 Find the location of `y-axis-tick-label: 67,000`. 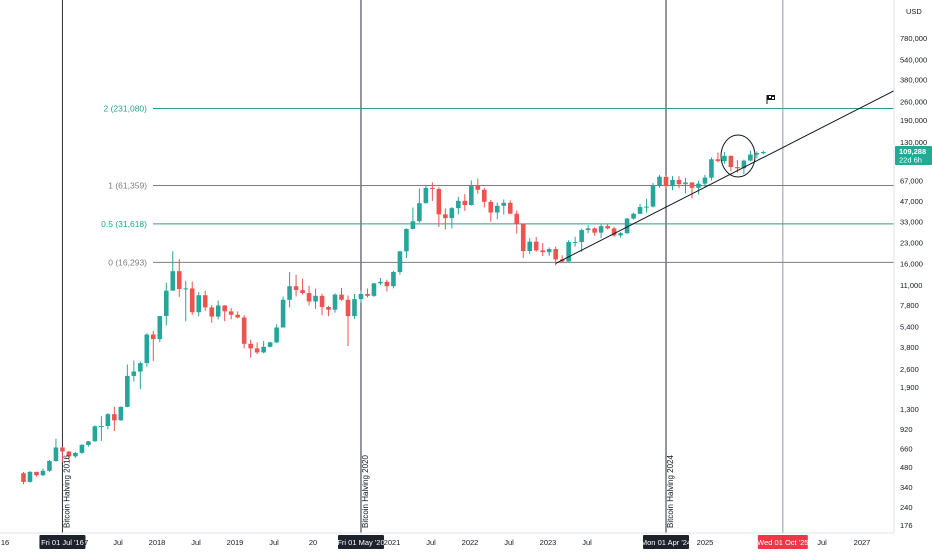

y-axis-tick-label: 67,000 is located at coordinates (911, 180).